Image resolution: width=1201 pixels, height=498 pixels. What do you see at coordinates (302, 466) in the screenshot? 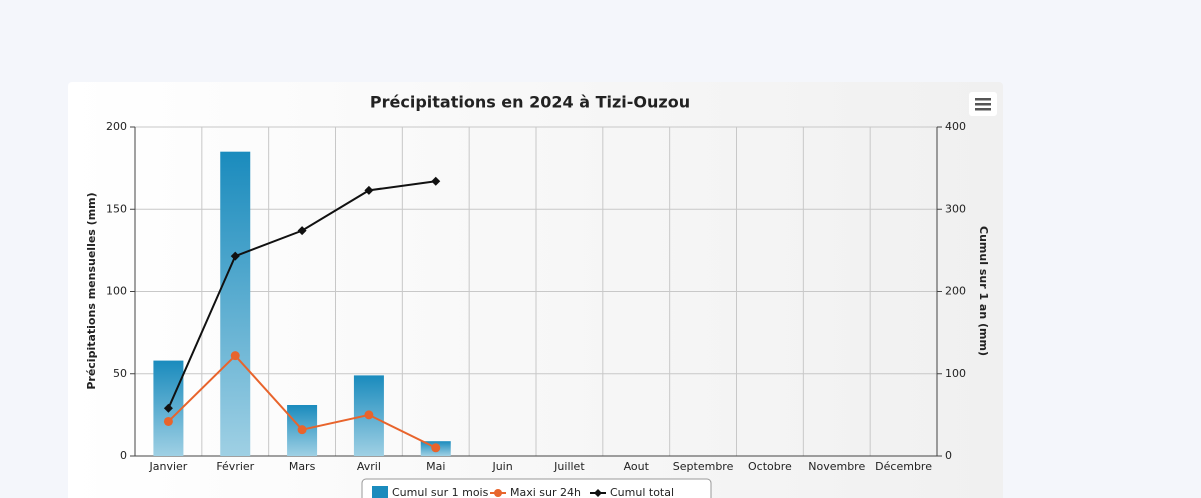
I see `x-tick-label: Mars` at bounding box center [302, 466].